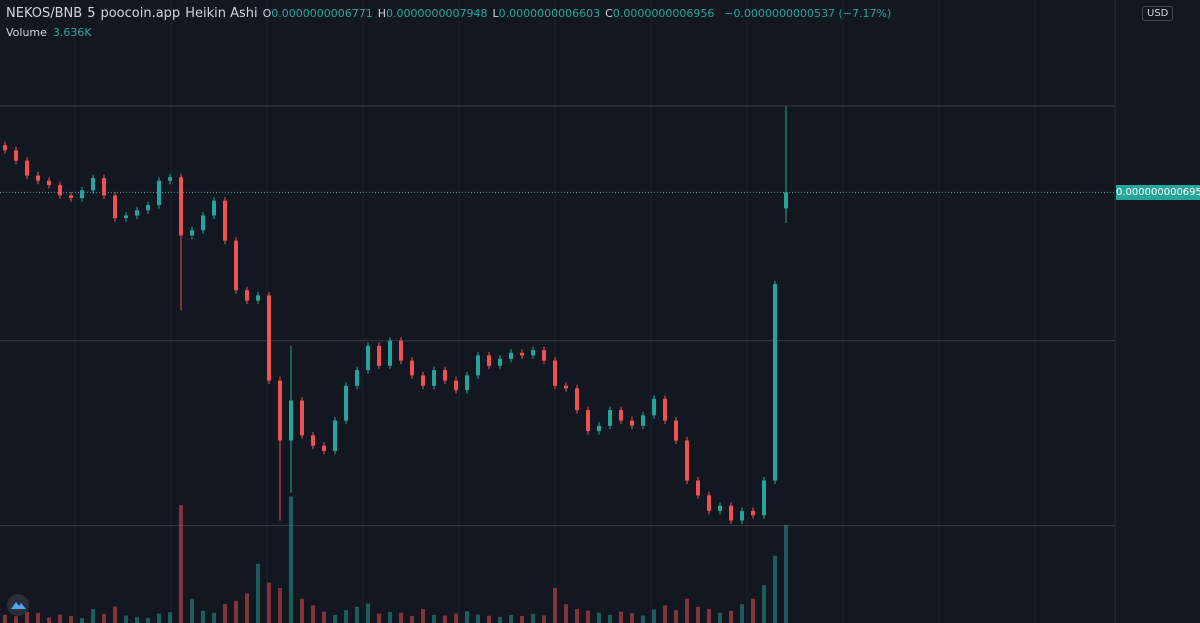 The height and width of the screenshot is (623, 1200). Describe the element at coordinates (91, 13) in the screenshot. I see `interval: 5` at that location.